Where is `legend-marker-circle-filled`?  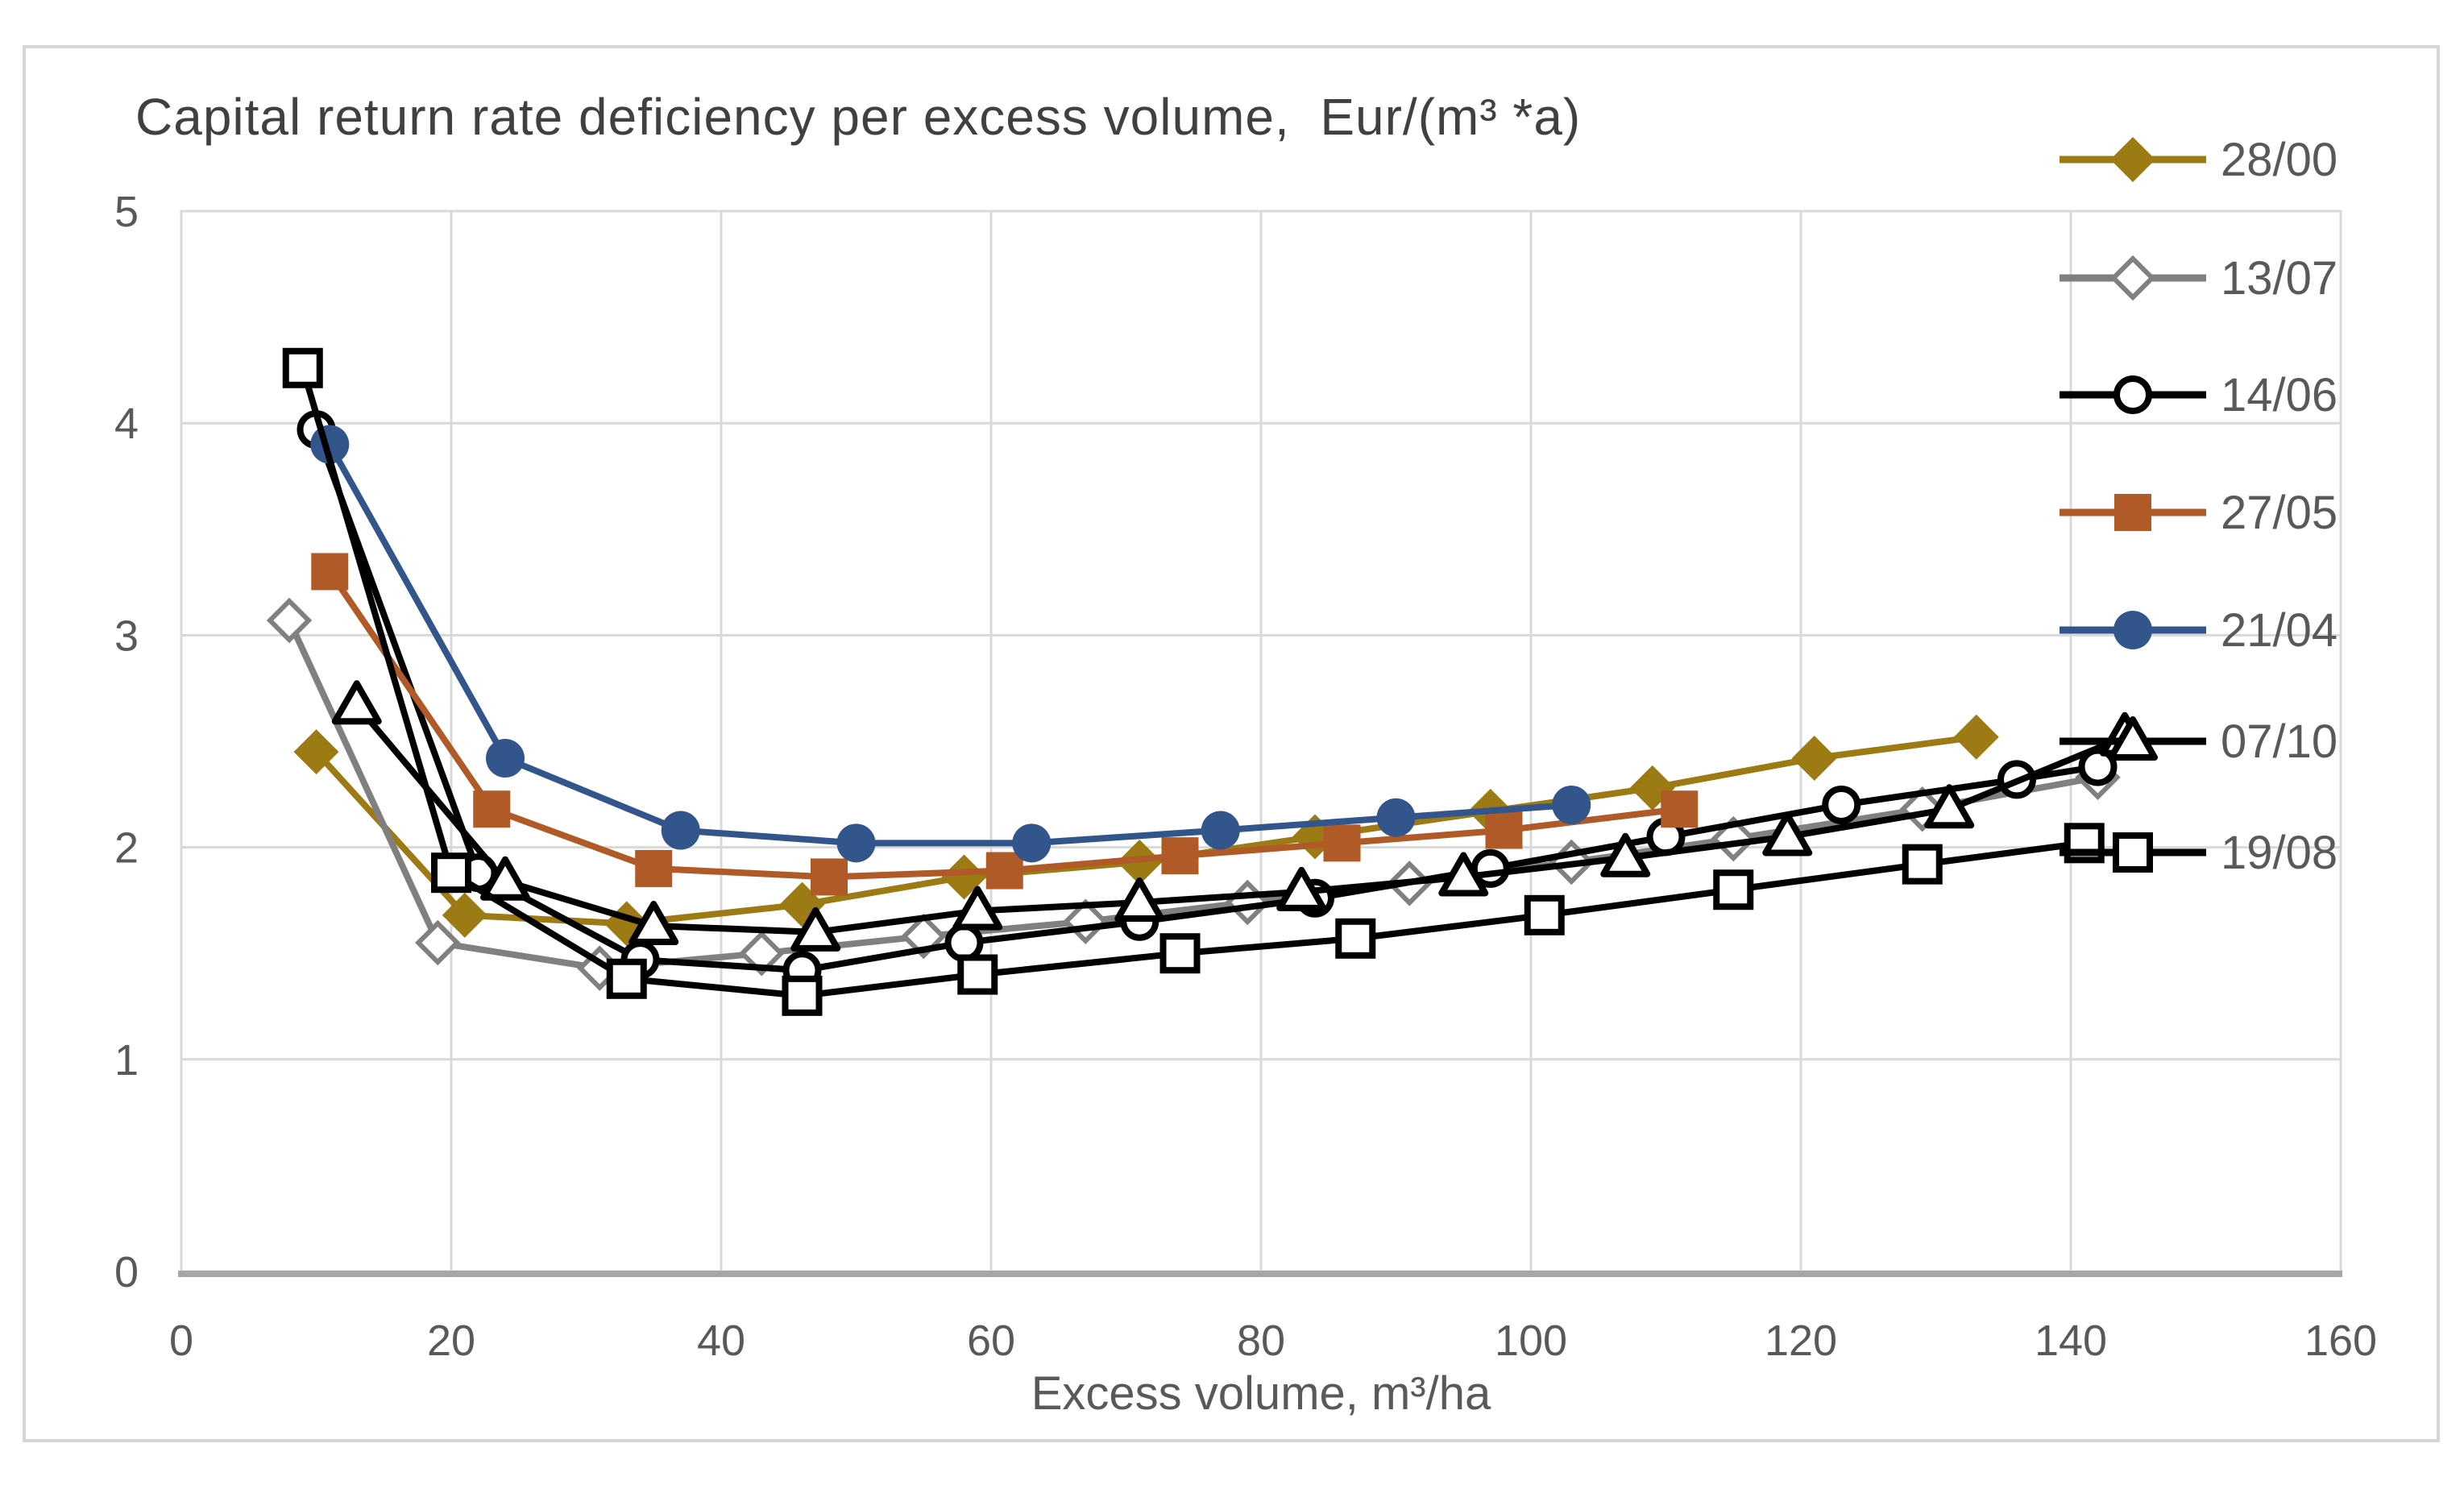
legend-marker-circle-filled is located at coordinates (2133, 630).